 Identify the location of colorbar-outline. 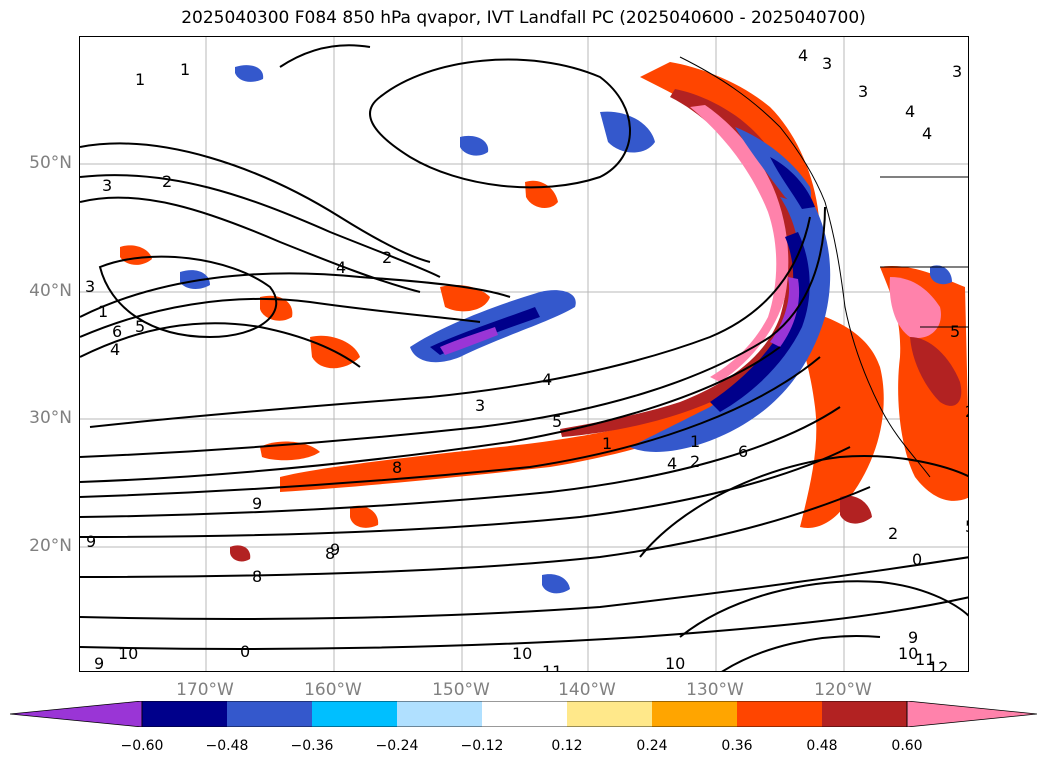
(524, 714).